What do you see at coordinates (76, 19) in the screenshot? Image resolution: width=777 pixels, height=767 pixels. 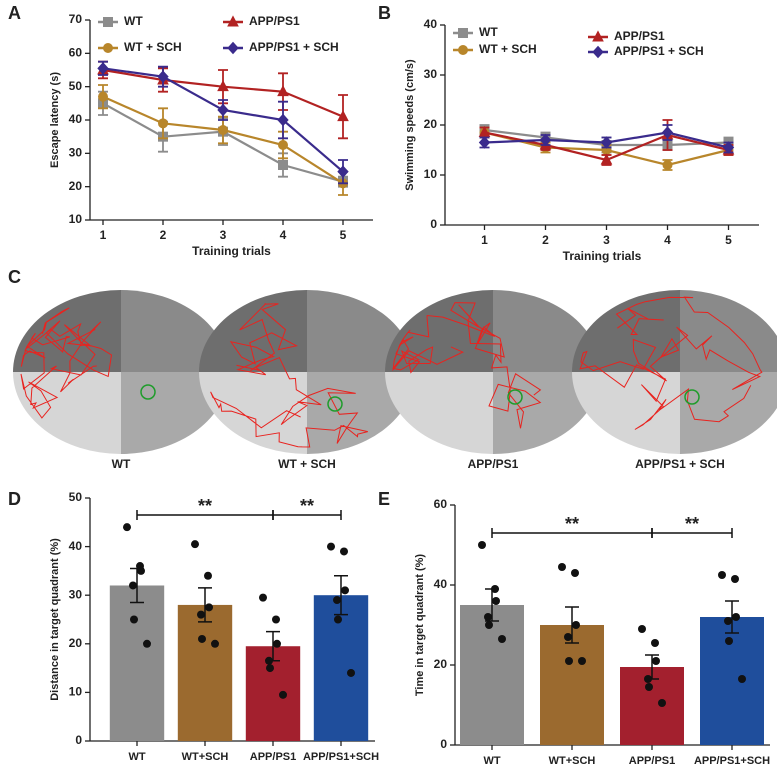 I see `y-tick-label: 70` at bounding box center [76, 19].